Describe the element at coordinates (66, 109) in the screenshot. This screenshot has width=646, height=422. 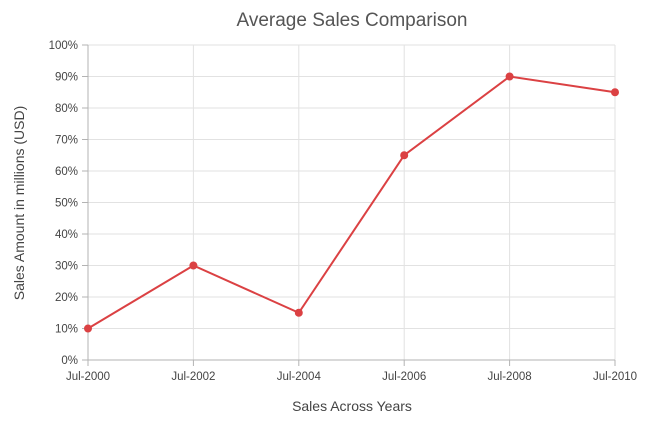
I see `y-tick-label: 80%` at that location.